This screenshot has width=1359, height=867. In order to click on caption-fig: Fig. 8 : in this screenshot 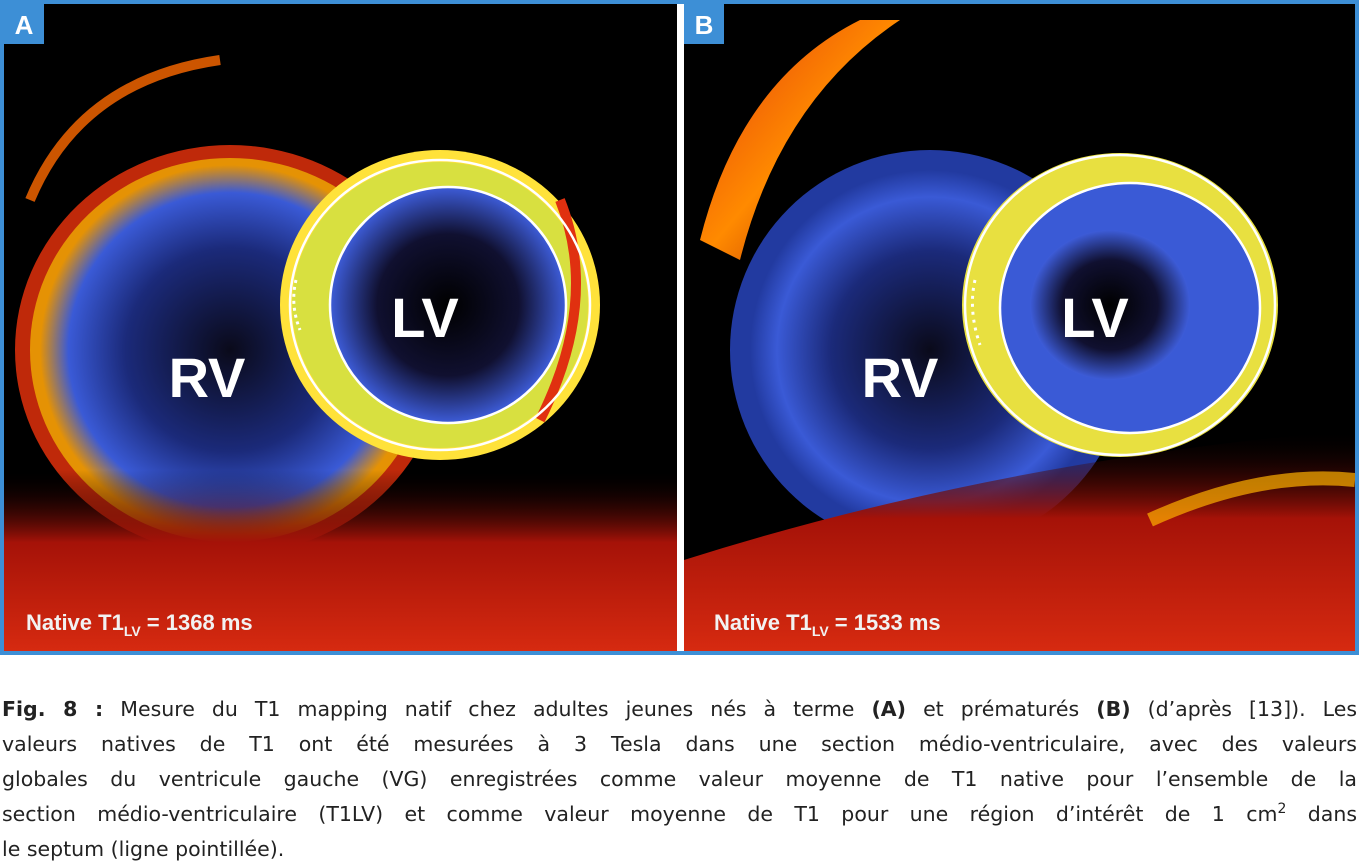, I will do `click(53, 709)`.